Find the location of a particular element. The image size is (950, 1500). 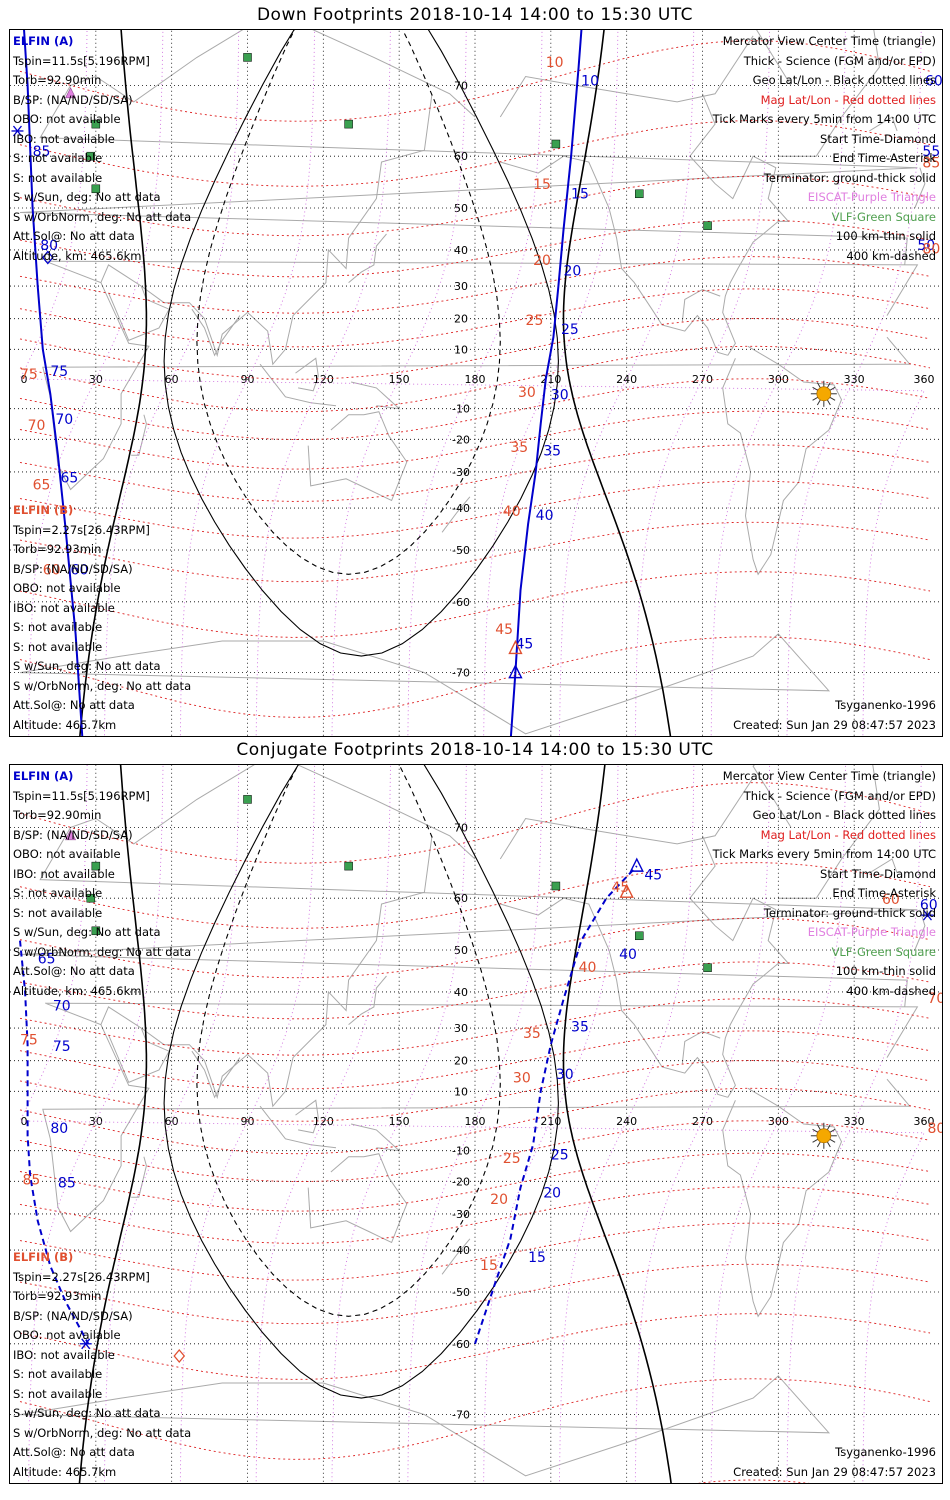

elfin-a-time-tick: 45 is located at coordinates (524, 644).